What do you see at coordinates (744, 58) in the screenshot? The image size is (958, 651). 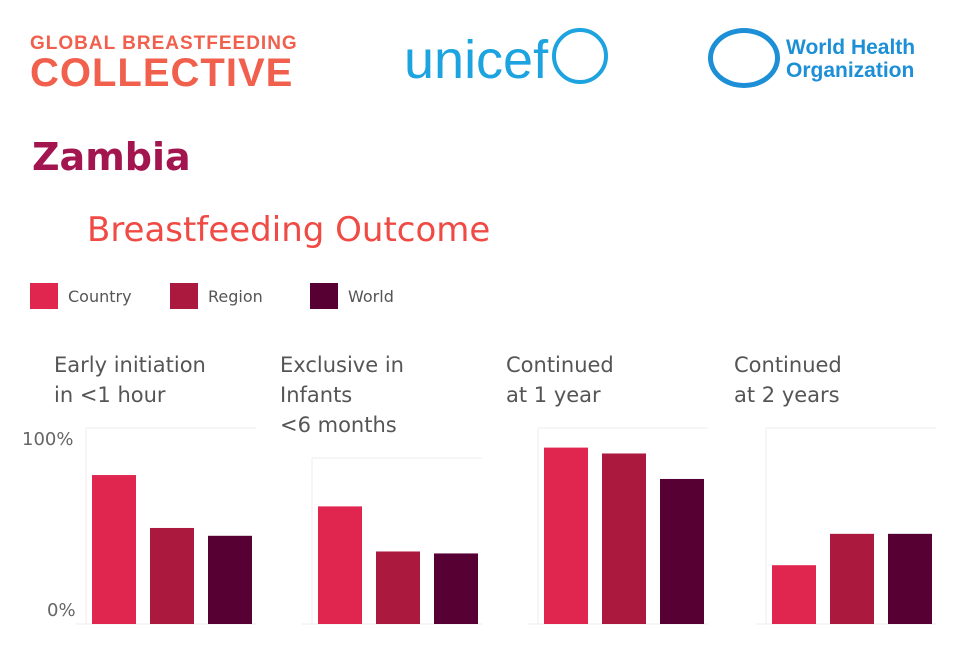 I see `who-emblem-icon` at bounding box center [744, 58].